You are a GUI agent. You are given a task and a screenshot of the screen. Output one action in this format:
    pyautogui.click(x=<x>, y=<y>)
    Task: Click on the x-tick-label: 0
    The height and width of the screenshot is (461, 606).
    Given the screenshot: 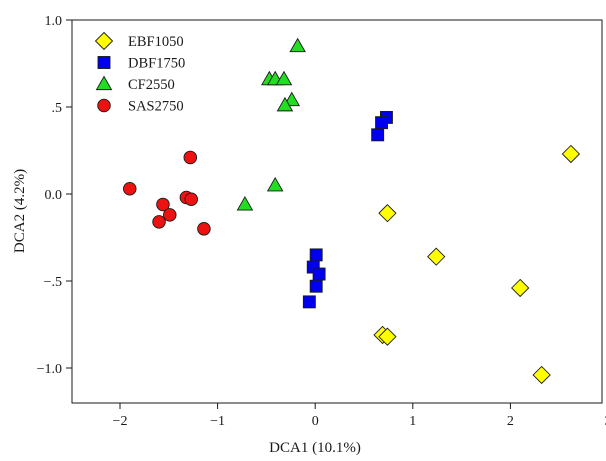 What is the action you would take?
    pyautogui.click(x=315, y=421)
    